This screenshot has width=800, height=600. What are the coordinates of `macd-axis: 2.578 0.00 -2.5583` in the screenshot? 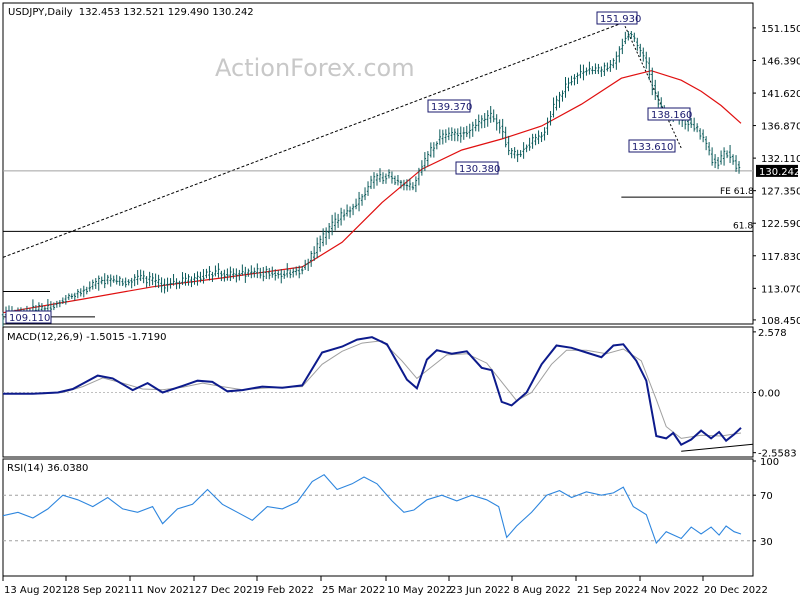 It's located at (775, 394).